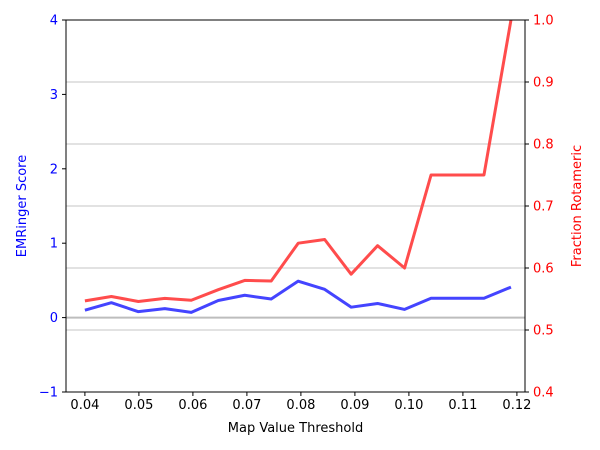  I want to click on x-tick-label: 0.10, so click(408, 405).